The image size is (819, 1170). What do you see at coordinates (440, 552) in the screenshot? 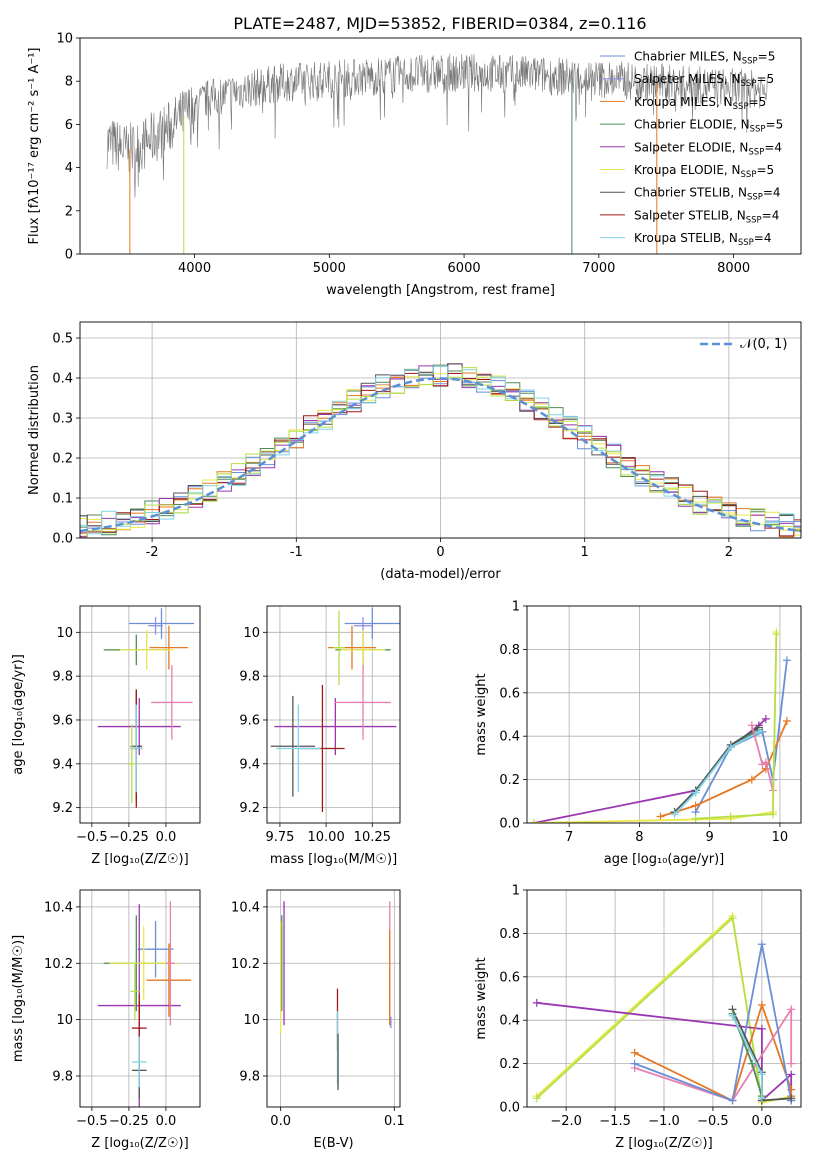
I see `x-tick-label: 0` at bounding box center [440, 552].